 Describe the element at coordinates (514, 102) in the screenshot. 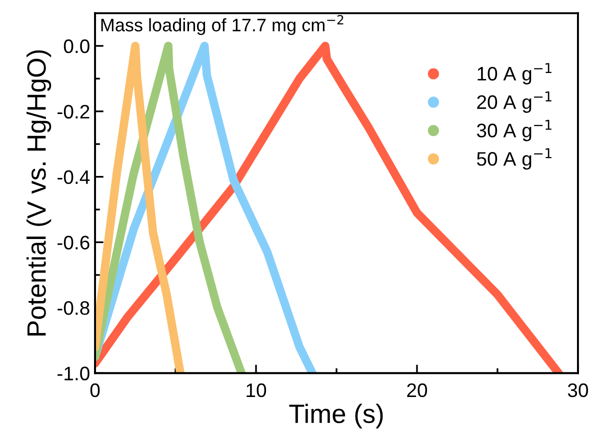

I see `legend-label: 20 A g$^{−1}$` at that location.